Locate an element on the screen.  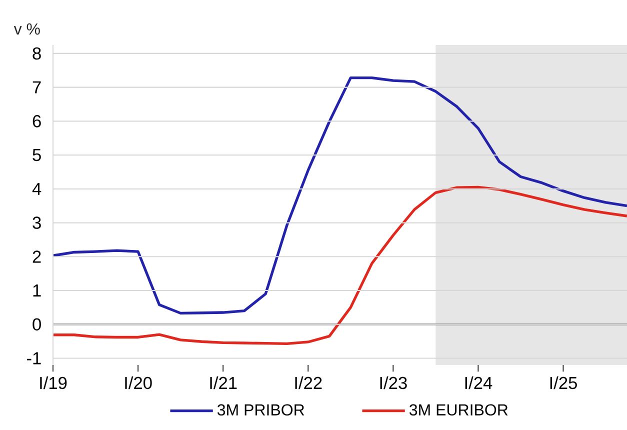
y-tick-label: 4 is located at coordinates (37, 188).